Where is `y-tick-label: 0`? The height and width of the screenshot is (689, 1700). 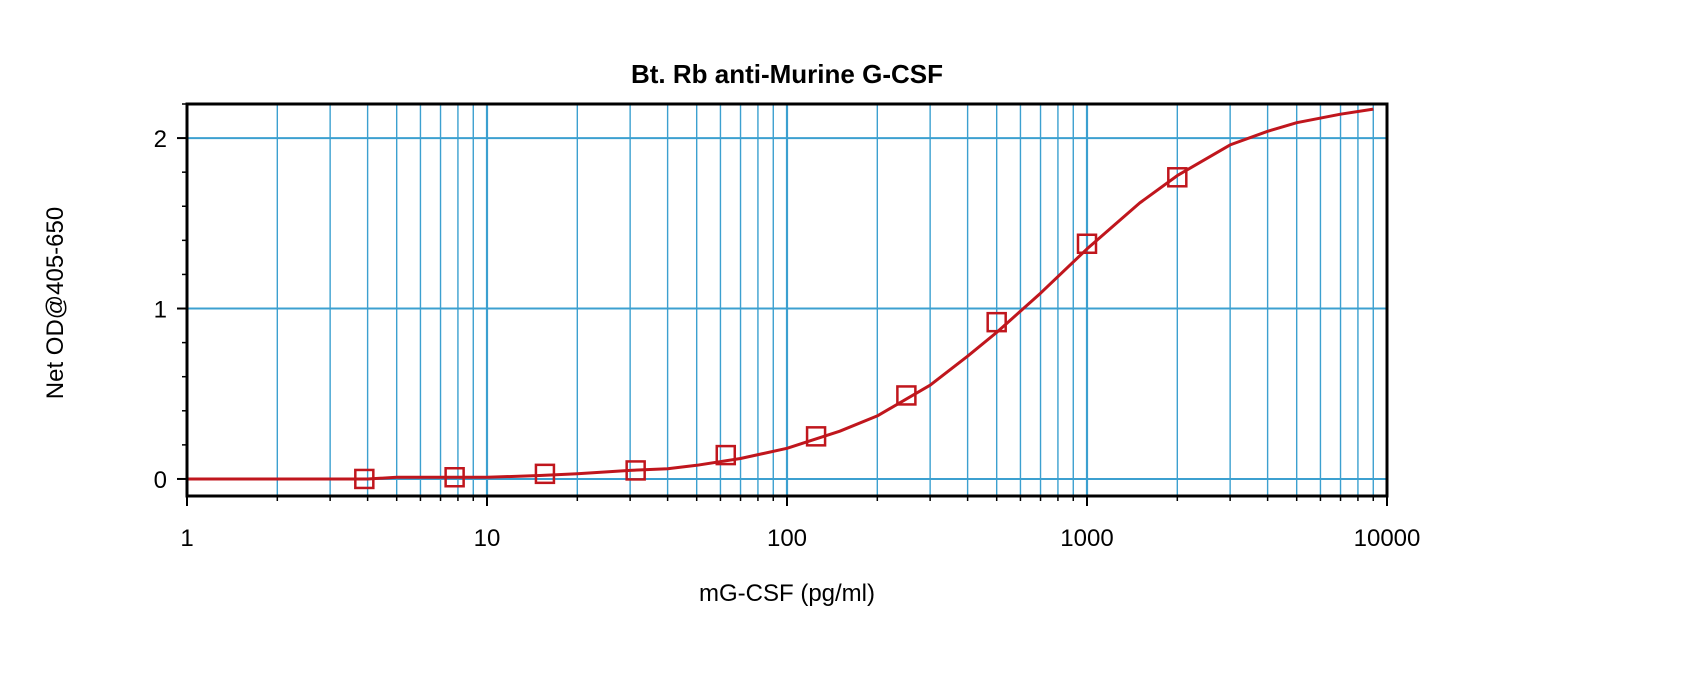
y-tick-label: 0 is located at coordinates (160, 480).